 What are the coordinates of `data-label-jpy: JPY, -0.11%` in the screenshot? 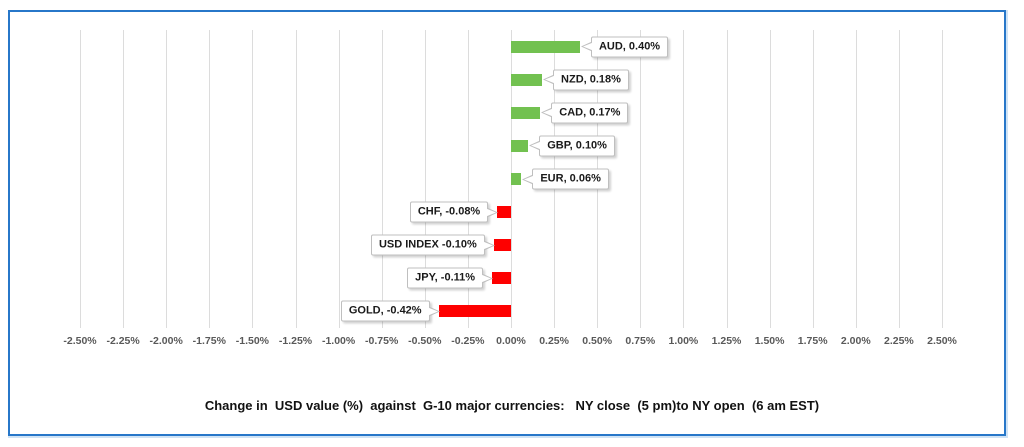 It's located at (445, 278).